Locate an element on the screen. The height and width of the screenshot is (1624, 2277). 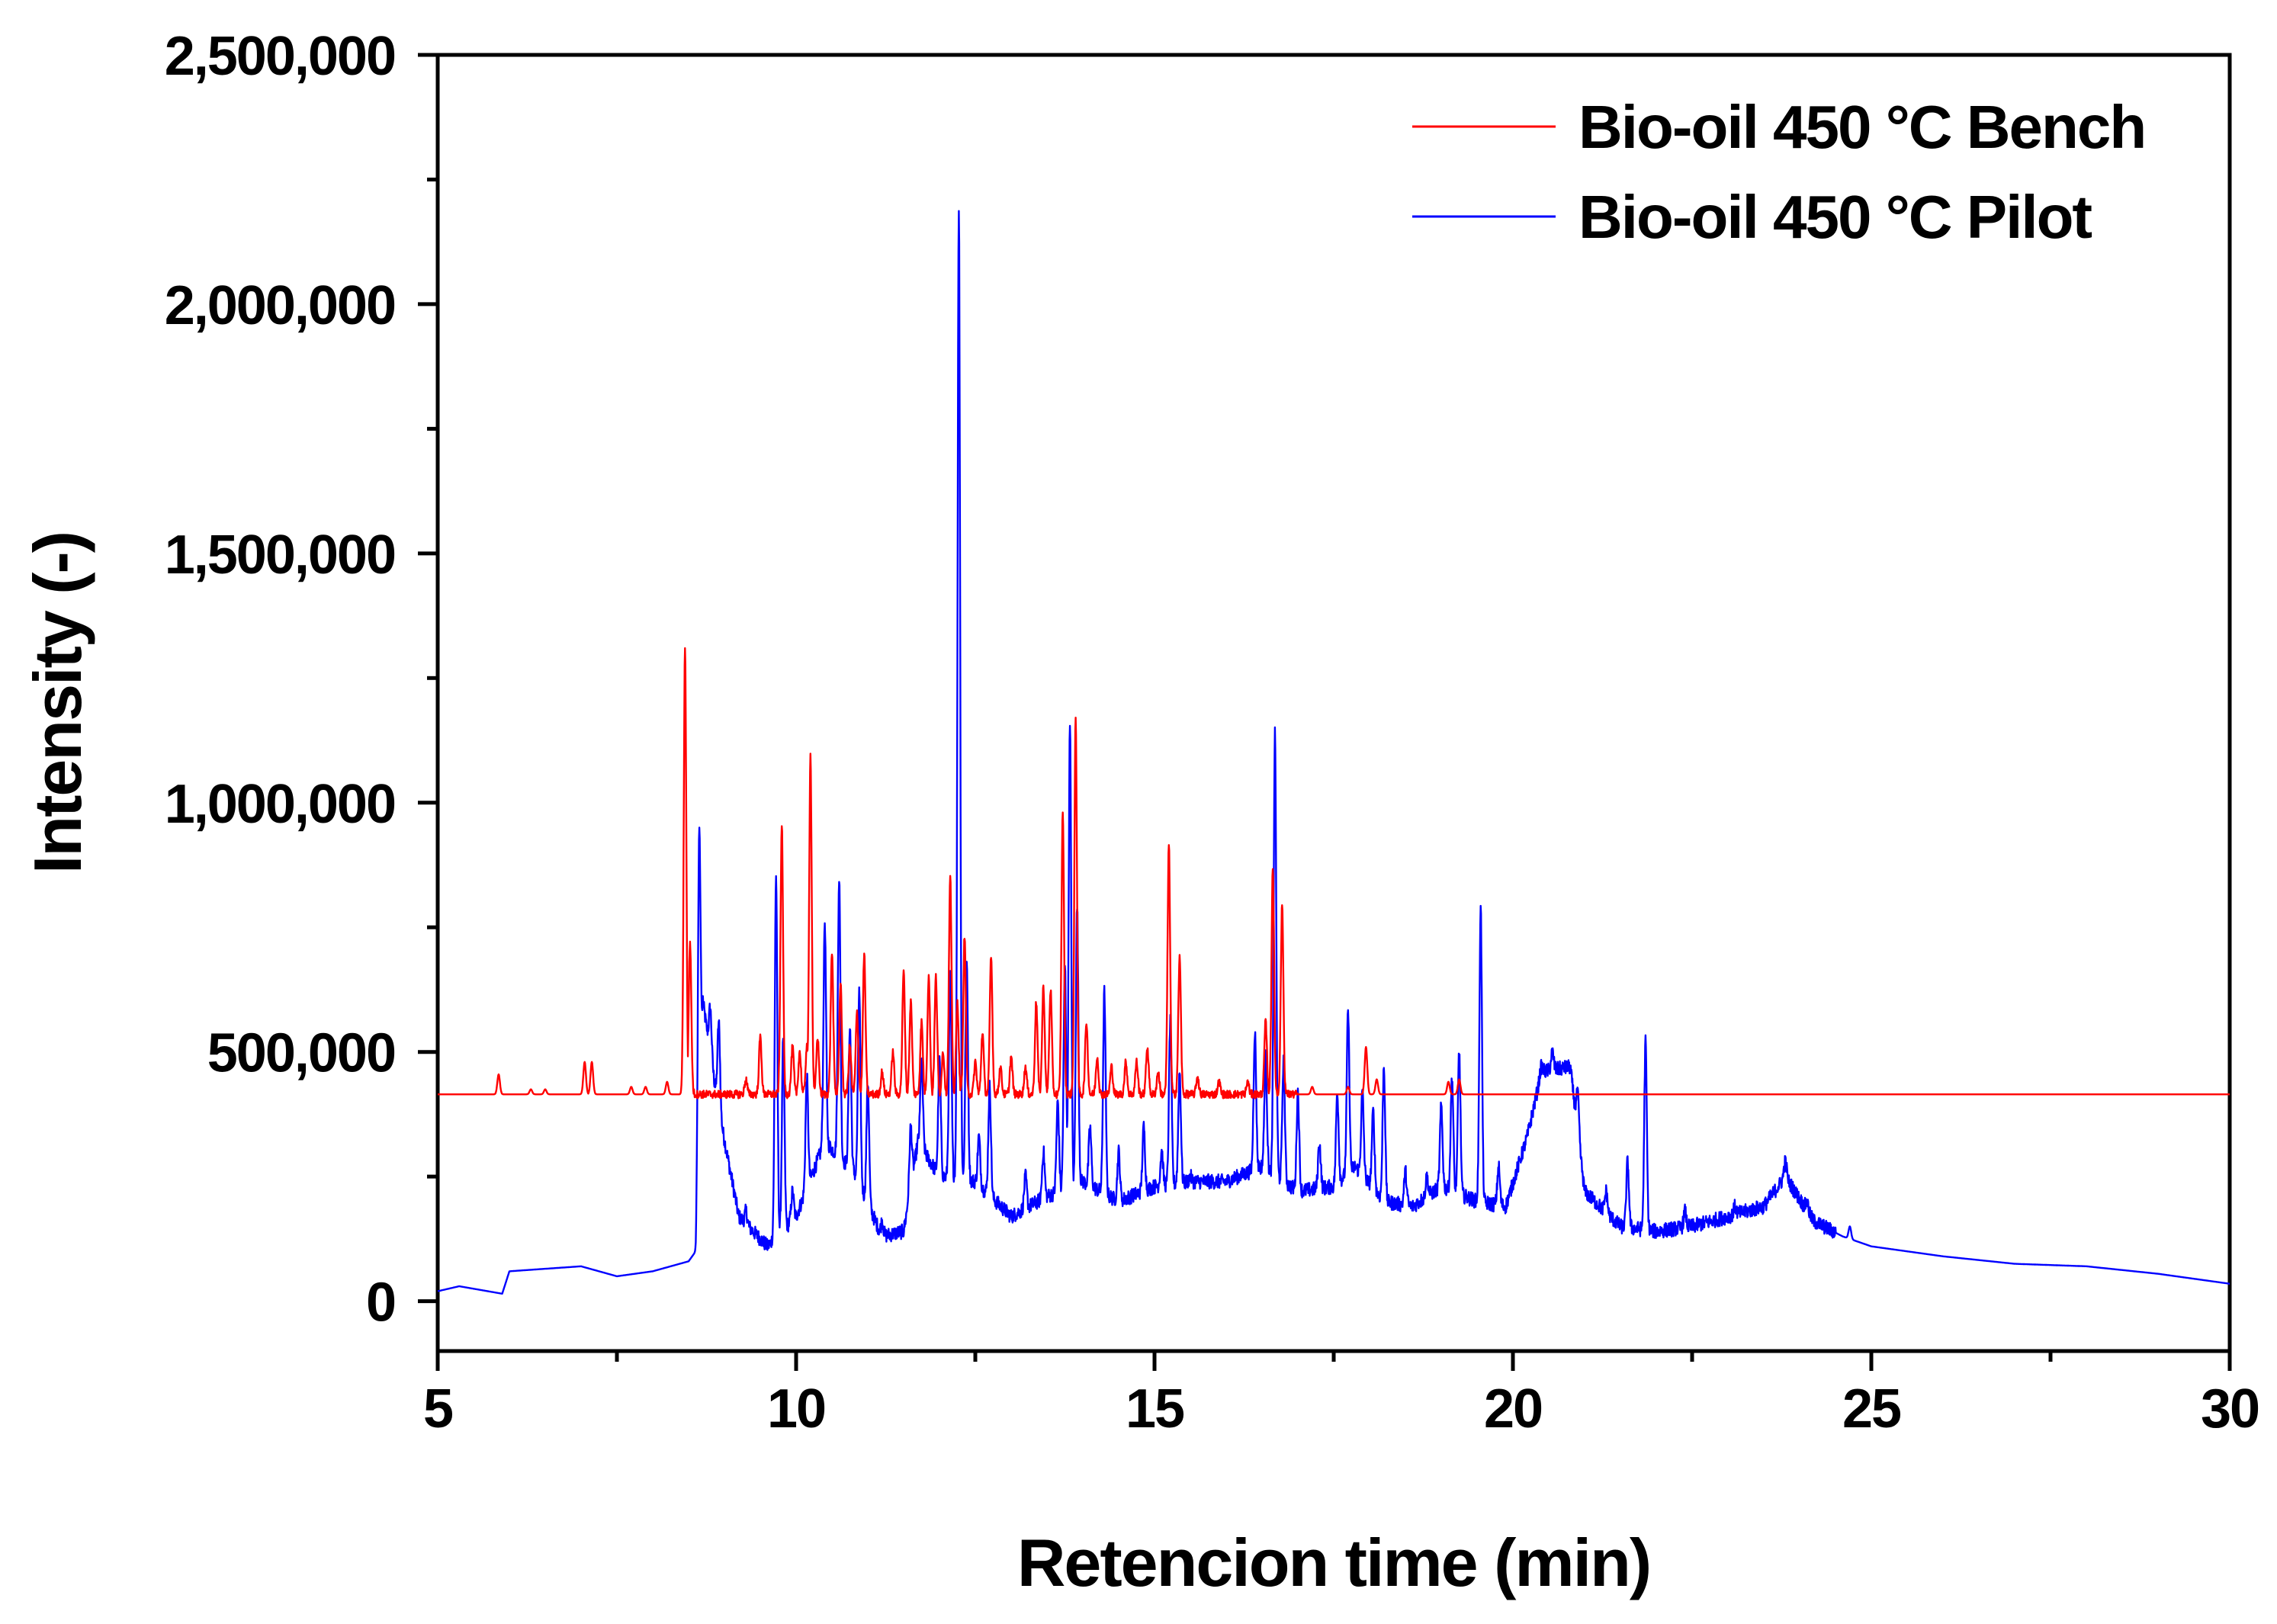
x-tick-label: 20 is located at coordinates (1513, 1408).